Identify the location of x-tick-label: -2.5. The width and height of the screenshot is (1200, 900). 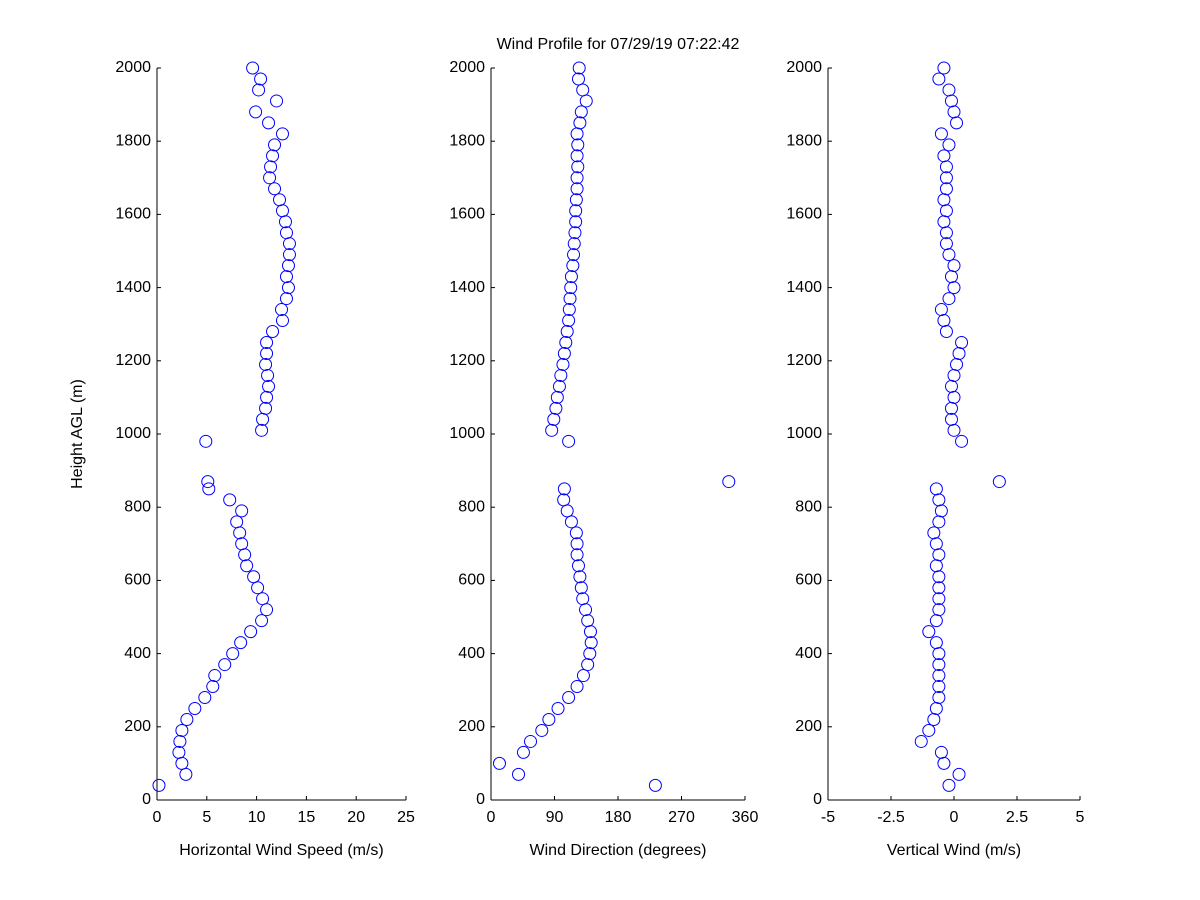
(891, 817).